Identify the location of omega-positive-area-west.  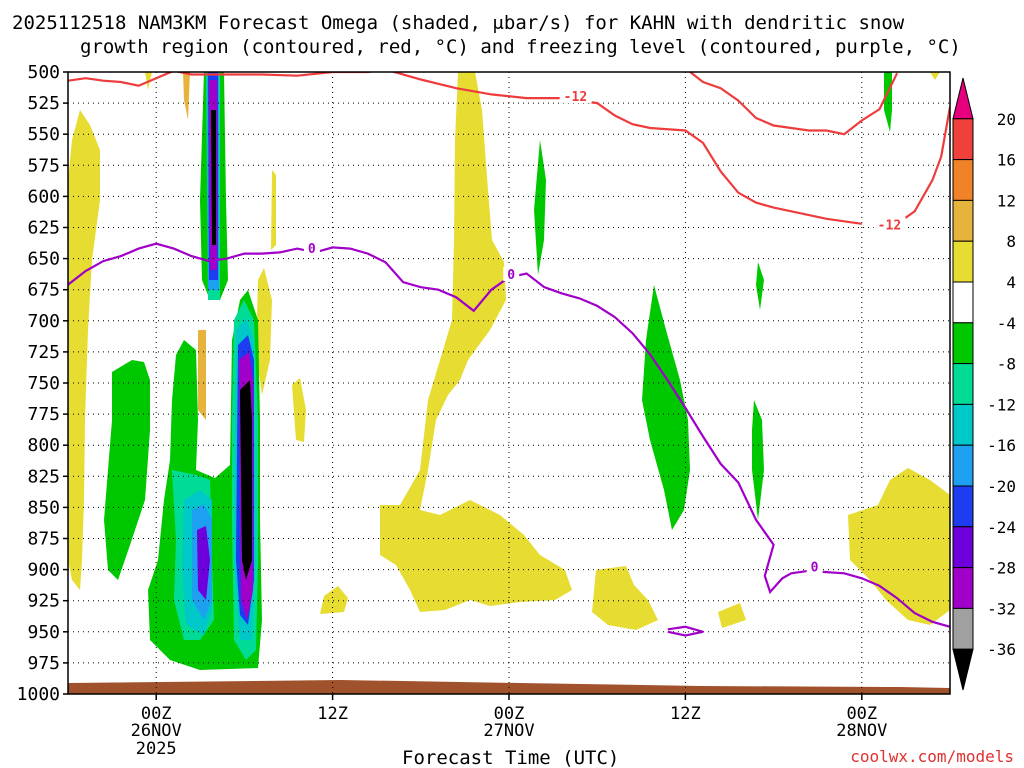
(84, 350).